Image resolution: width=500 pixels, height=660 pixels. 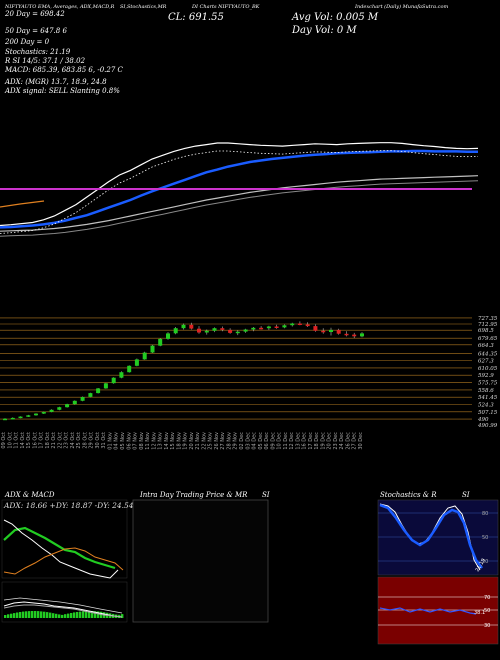 What do you see at coordinates (161, 441) in the screenshot?
I see `date-label: 13 Nov` at bounding box center [161, 441].